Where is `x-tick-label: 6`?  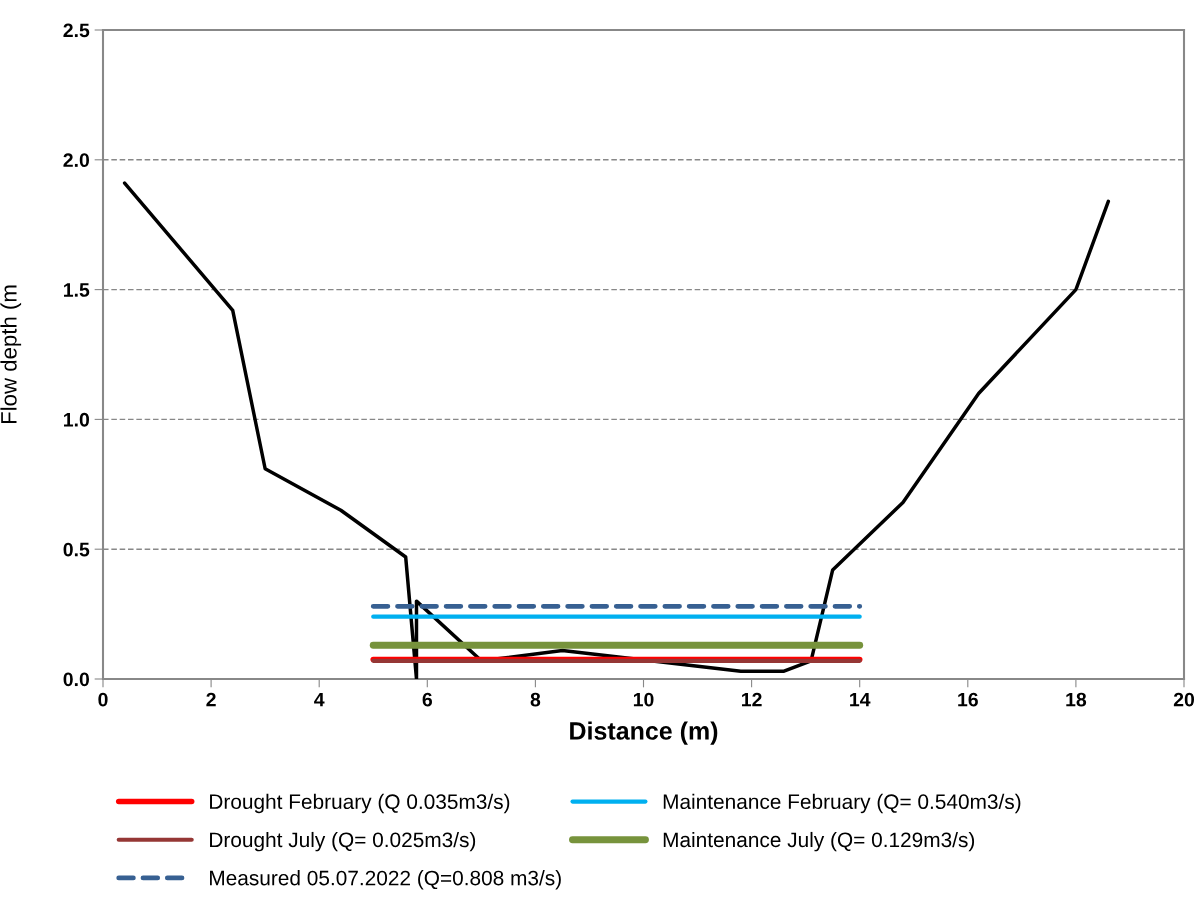 x-tick-label: 6 is located at coordinates (427, 699).